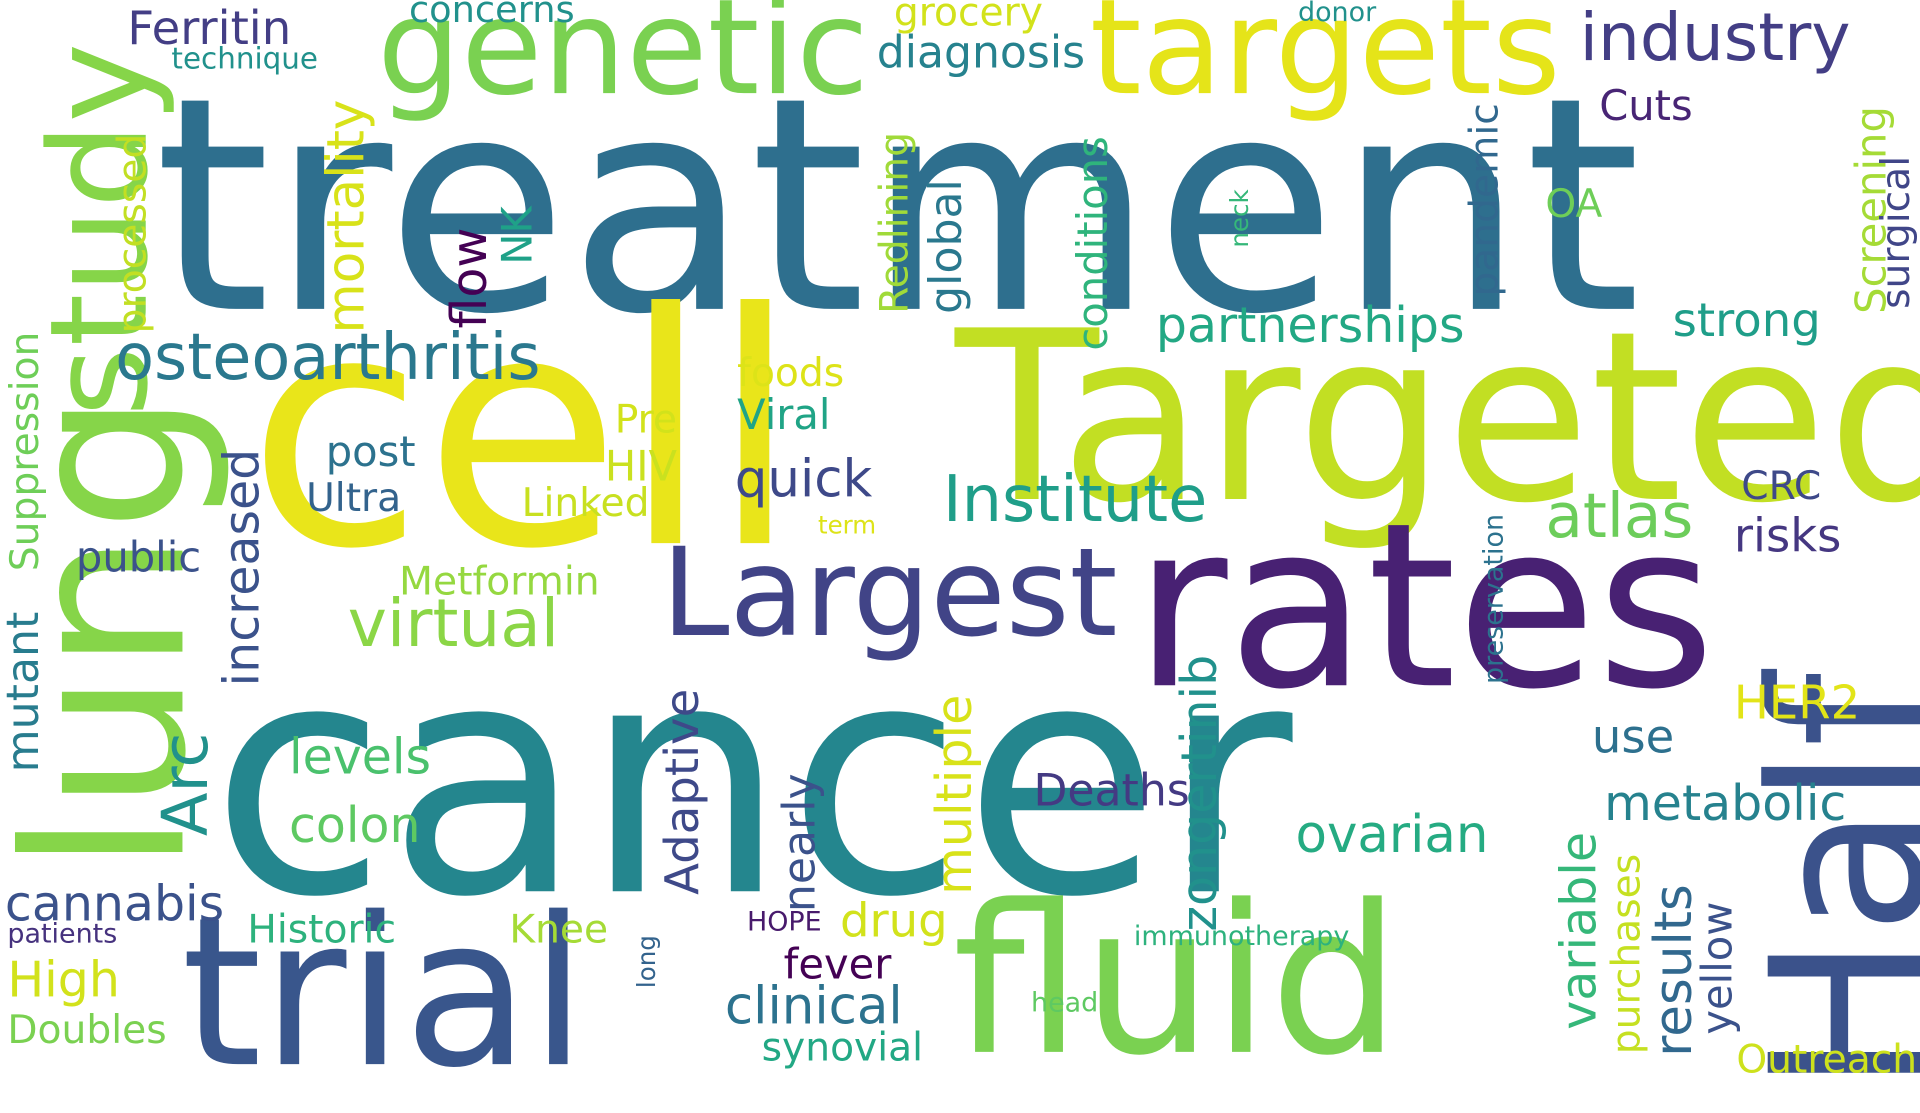  What do you see at coordinates (132, 233) in the screenshot?
I see `word-processed: processed` at bounding box center [132, 233].